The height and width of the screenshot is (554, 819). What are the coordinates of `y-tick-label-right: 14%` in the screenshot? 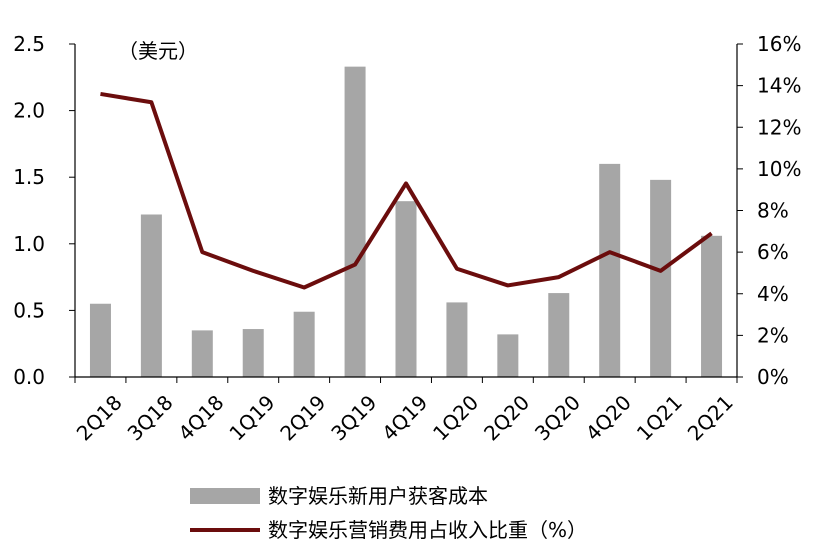 It's located at (779, 86).